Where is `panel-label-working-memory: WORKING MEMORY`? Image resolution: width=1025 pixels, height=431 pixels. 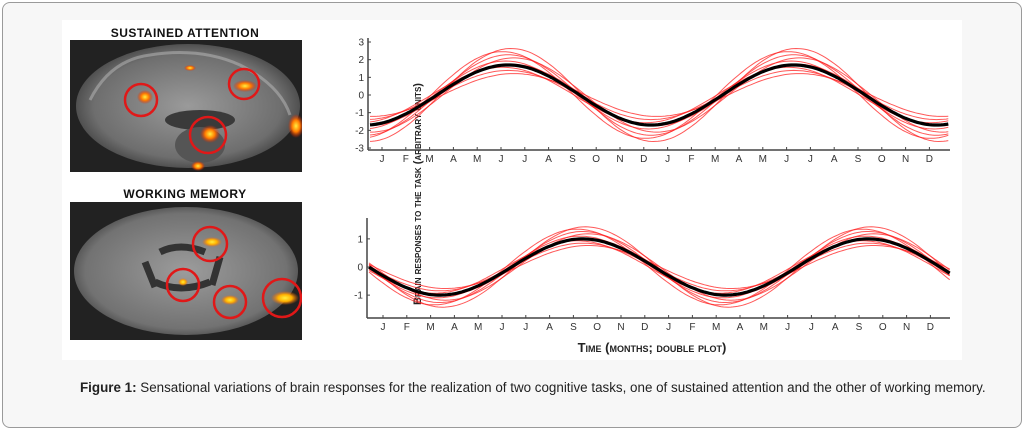
panel-label-working-memory: WORKING MEMORY is located at coordinates (185, 194).